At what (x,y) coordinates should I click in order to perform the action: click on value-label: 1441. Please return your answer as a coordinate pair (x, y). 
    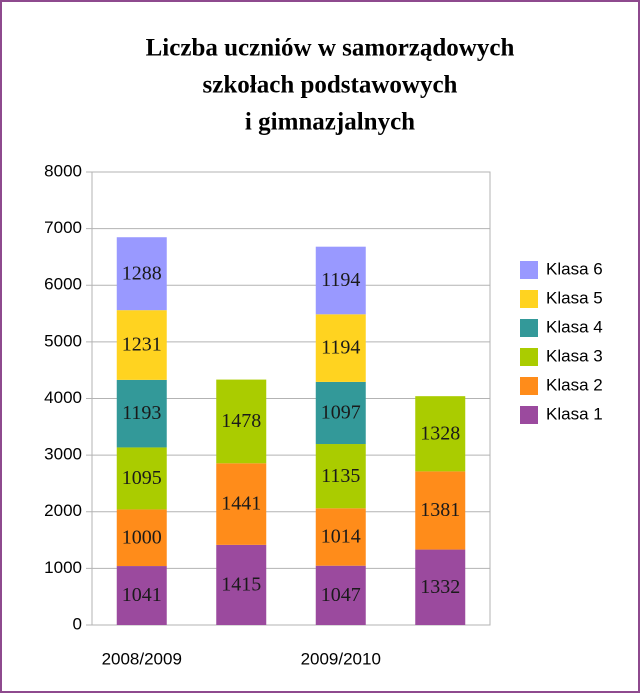
    Looking at the image, I should click on (241, 504).